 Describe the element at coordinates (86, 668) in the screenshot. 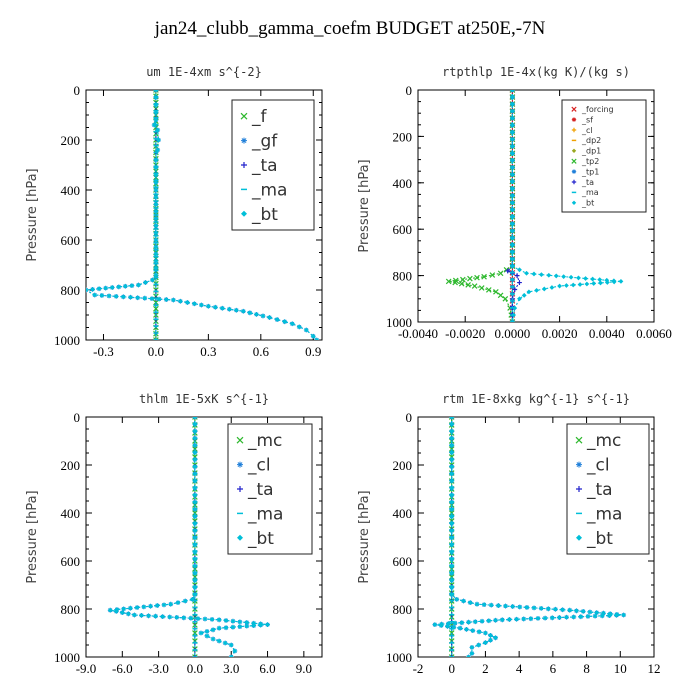

I see `x-tick-label: -9.0` at that location.